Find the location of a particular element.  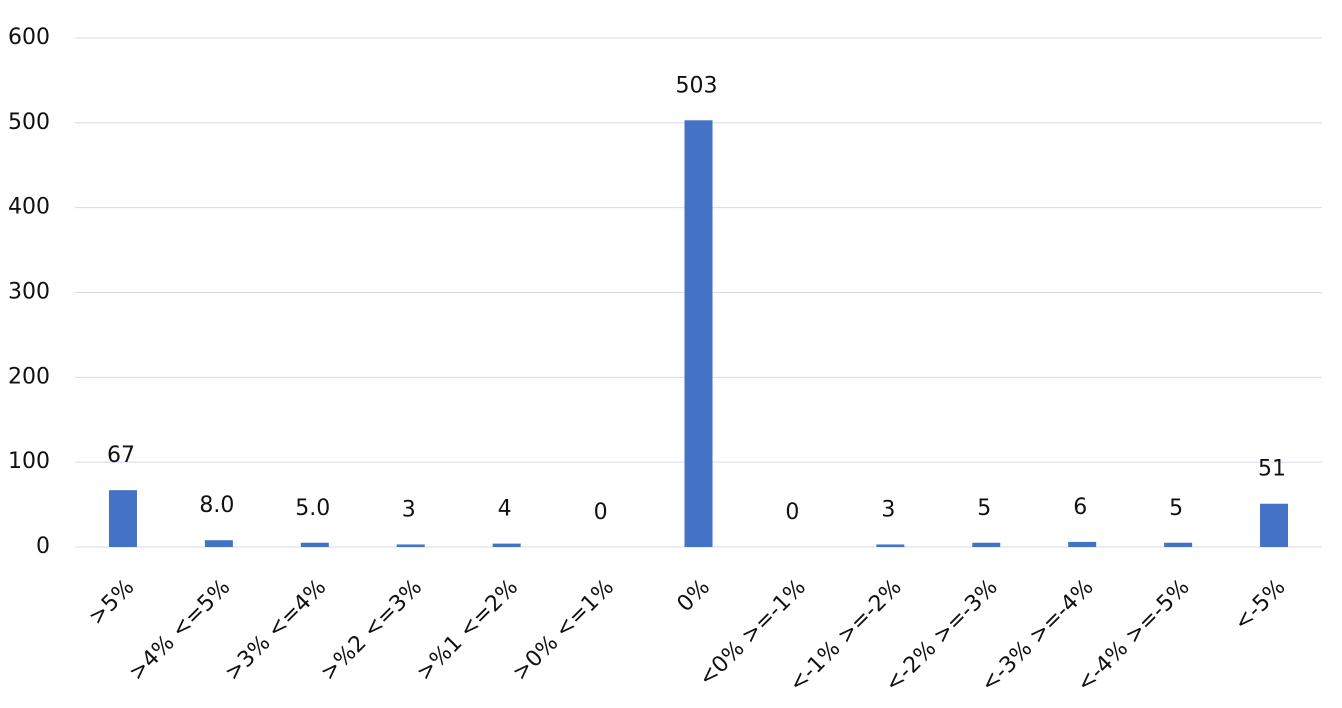

data-label: 67 is located at coordinates (121, 455).